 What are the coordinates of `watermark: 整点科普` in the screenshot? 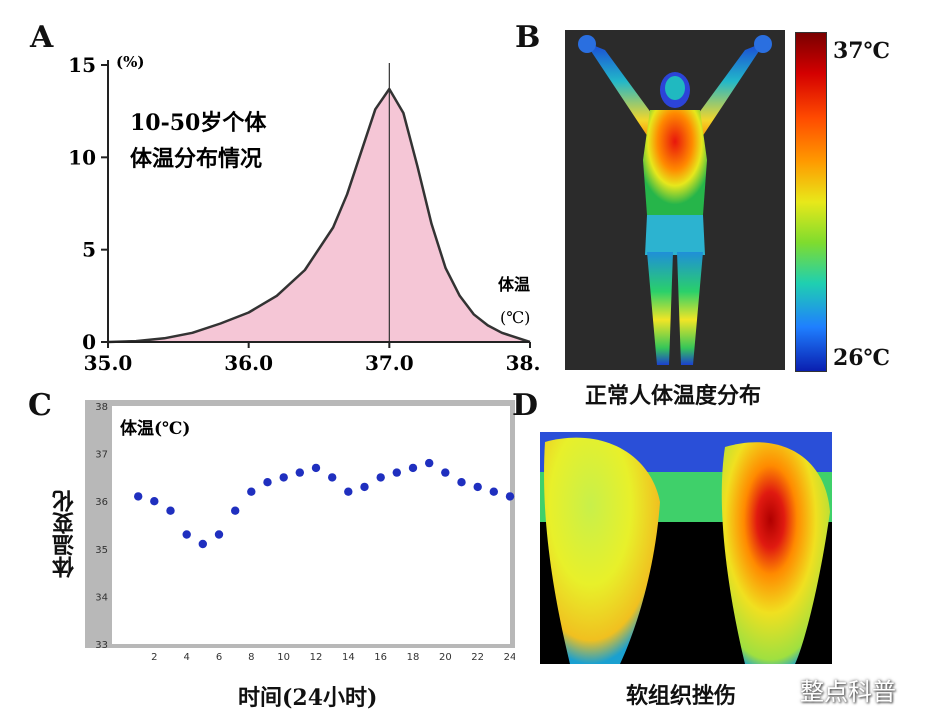 It's located at (848, 692).